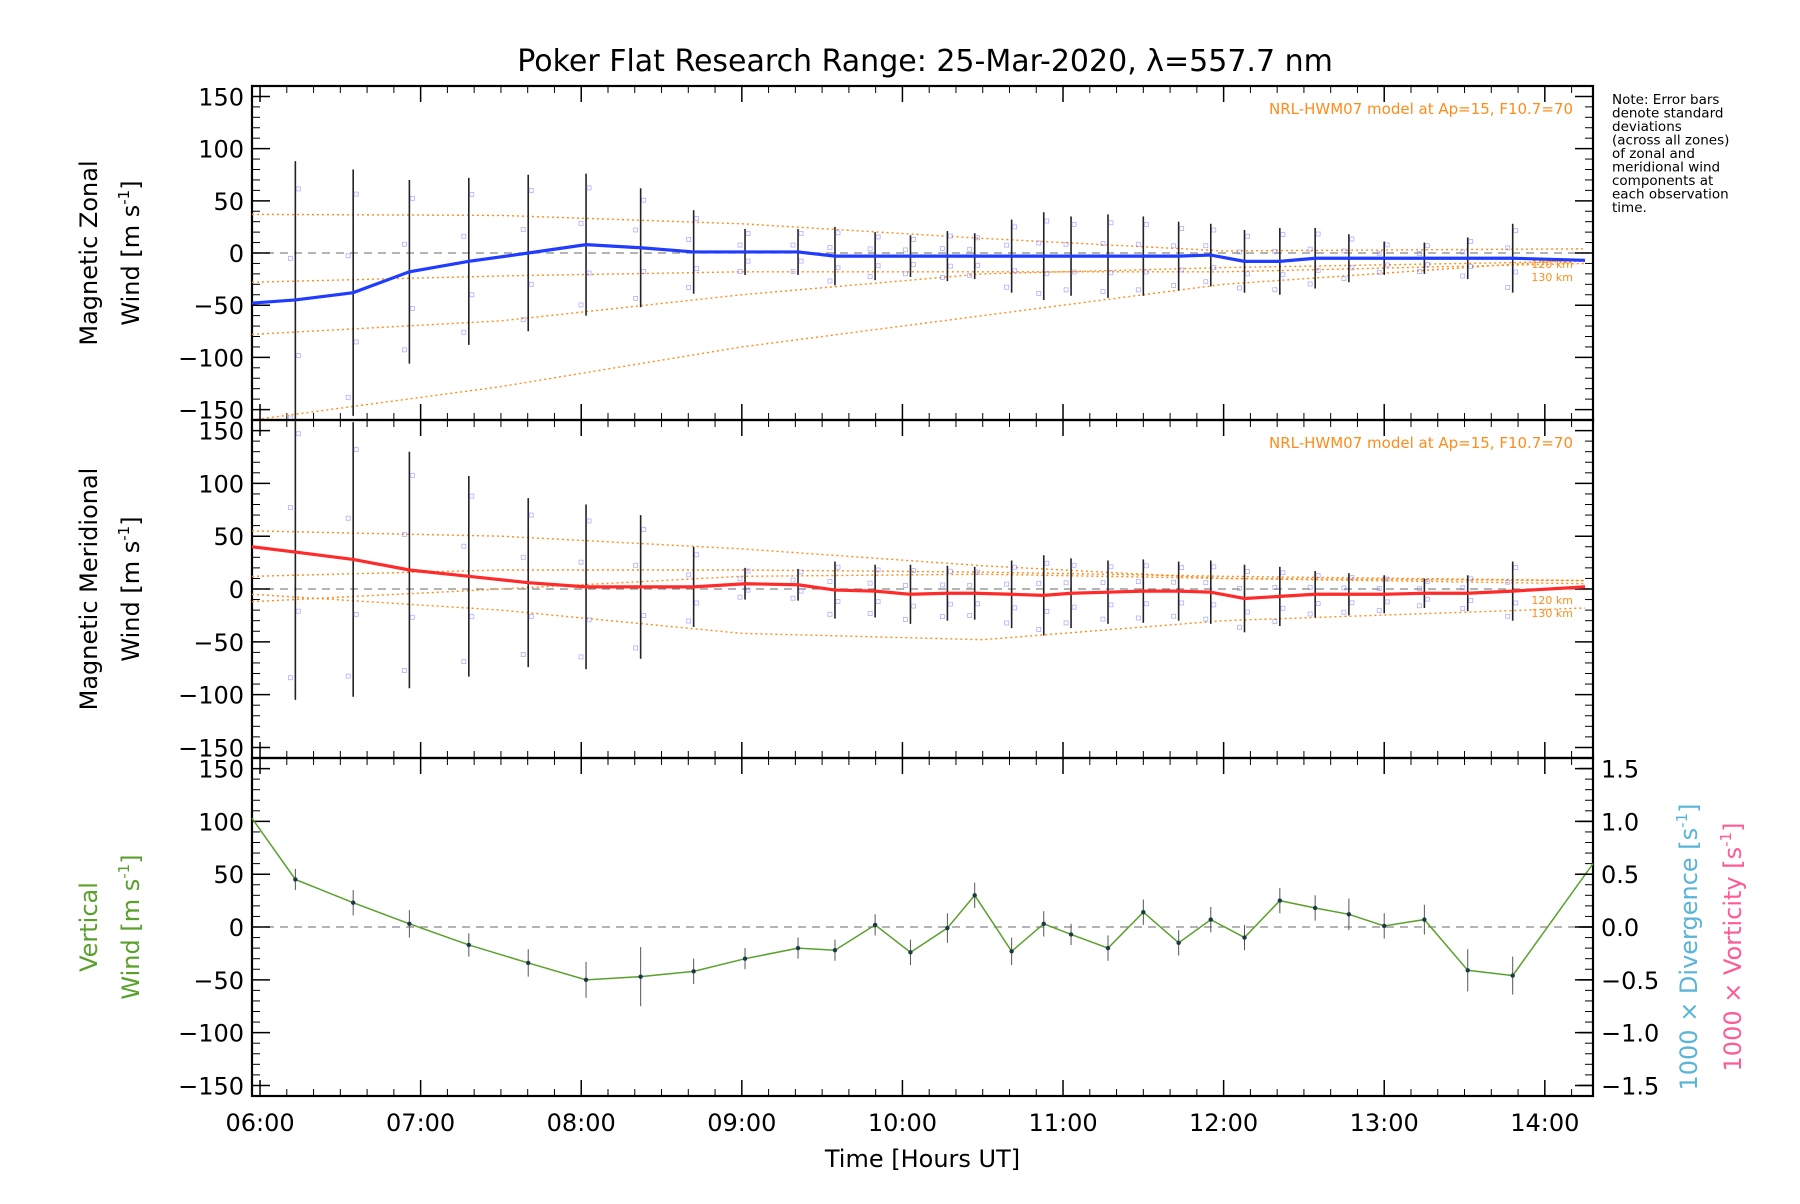  Describe the element at coordinates (124, 197) in the screenshot. I see `y-axis-label-sup: -1` at that location.